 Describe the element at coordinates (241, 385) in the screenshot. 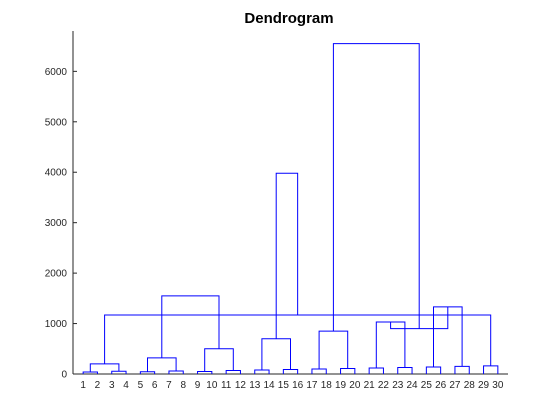

I see `leaf-label: 12` at that location.